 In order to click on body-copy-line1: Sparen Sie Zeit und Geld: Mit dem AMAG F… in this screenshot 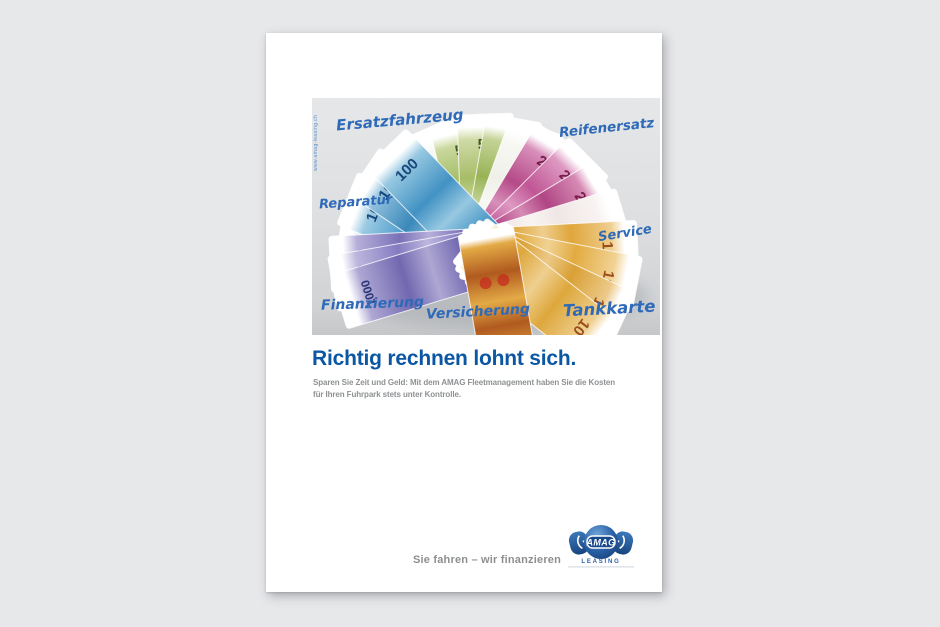, I will do `click(464, 382)`.